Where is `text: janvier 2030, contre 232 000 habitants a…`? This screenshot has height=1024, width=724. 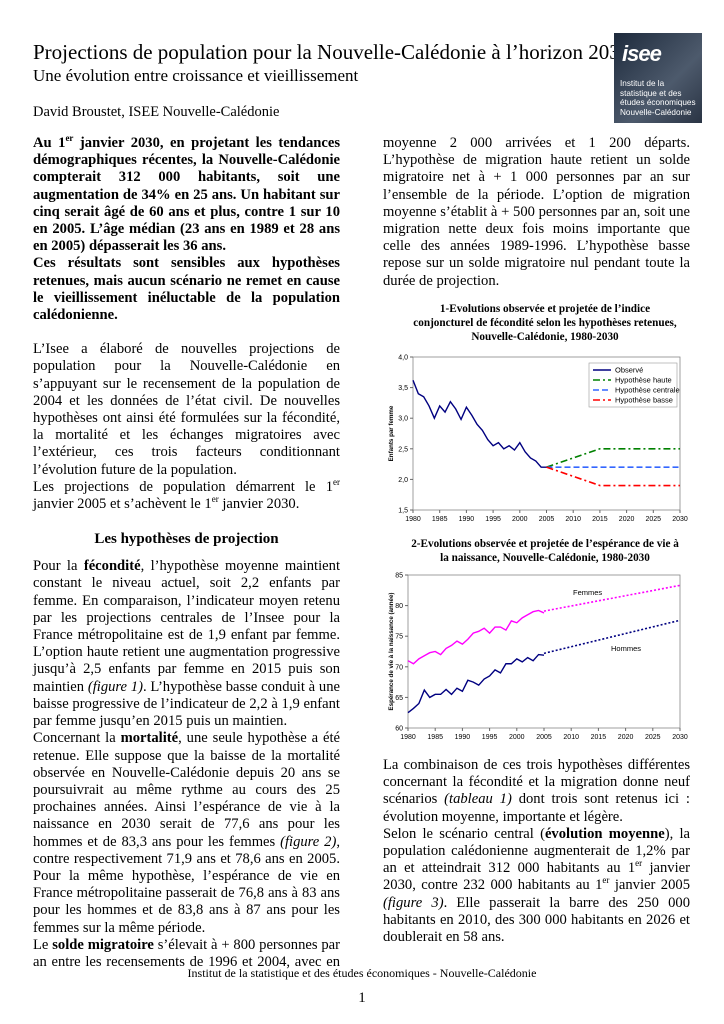
text: janvier 2030, contre 232 000 habitants a… is located at coordinates (536, 877).